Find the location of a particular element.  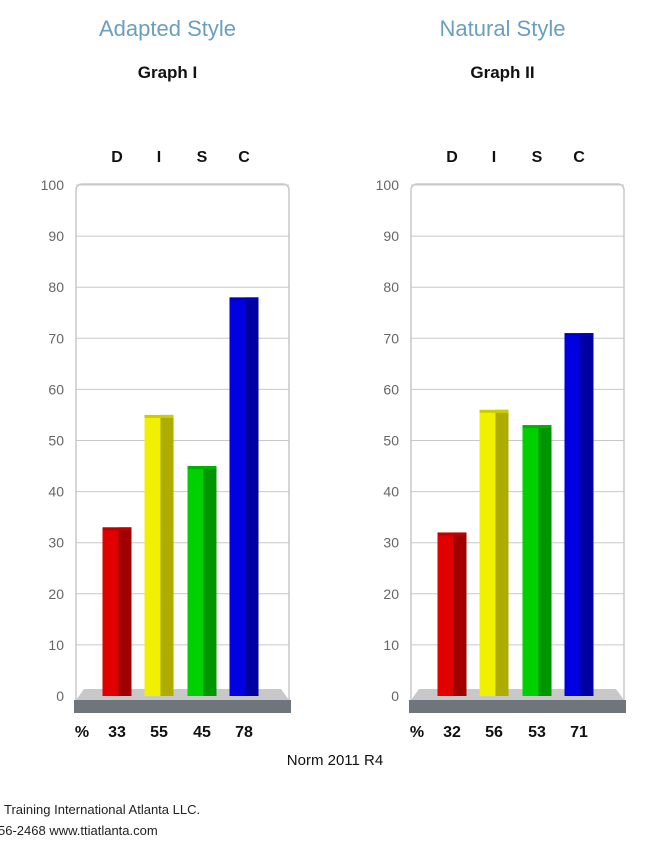

value-label-i: 56 is located at coordinates (494, 732).